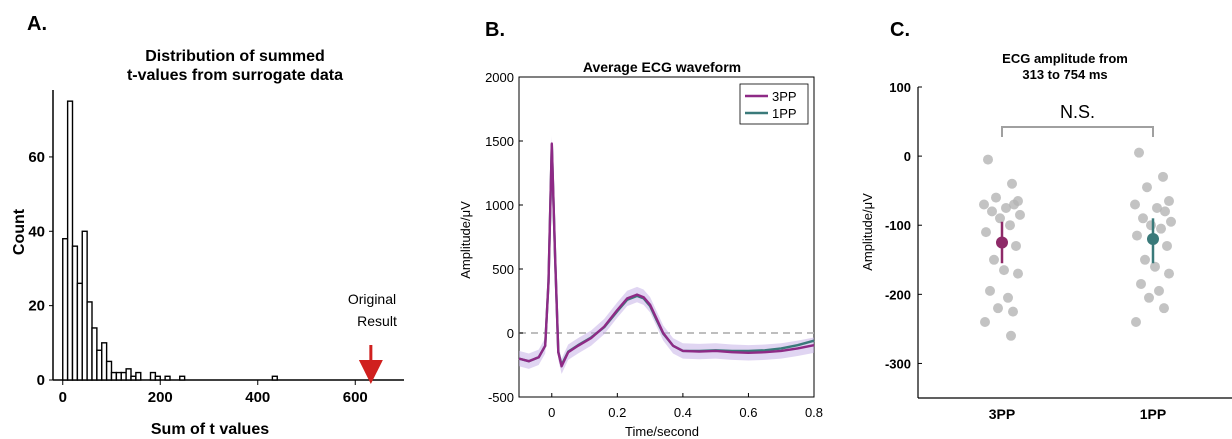  What do you see at coordinates (814, 412) in the screenshot?
I see `panel-b-x-tick-label: 0.8` at bounding box center [814, 412].